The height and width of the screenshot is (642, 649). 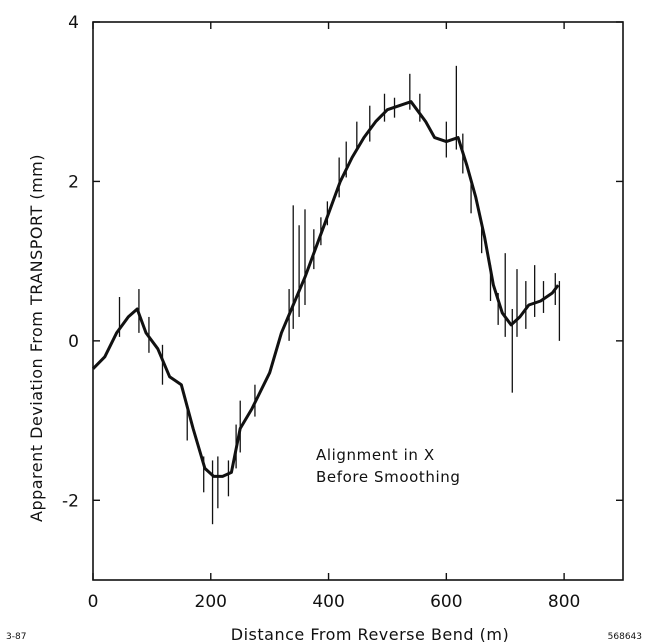 What do you see at coordinates (375, 455) in the screenshot?
I see `annotation-line-1: Alignment in X` at bounding box center [375, 455].